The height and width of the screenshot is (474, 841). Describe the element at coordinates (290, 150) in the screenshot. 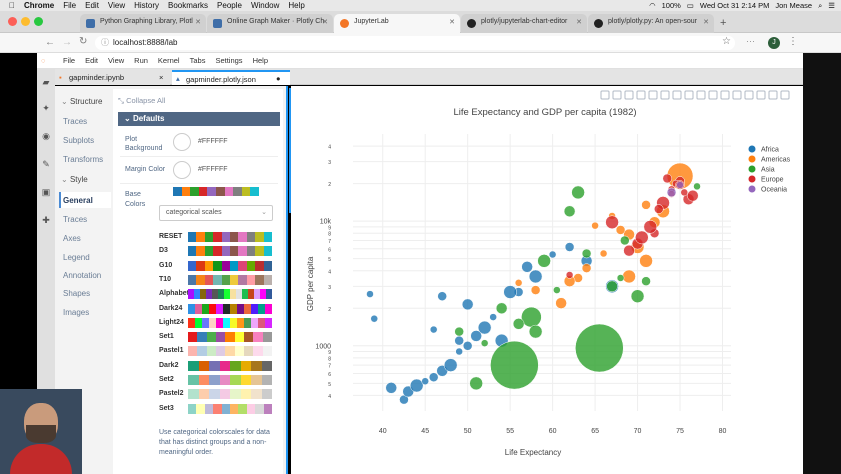

I see `resize-handle` at that location.